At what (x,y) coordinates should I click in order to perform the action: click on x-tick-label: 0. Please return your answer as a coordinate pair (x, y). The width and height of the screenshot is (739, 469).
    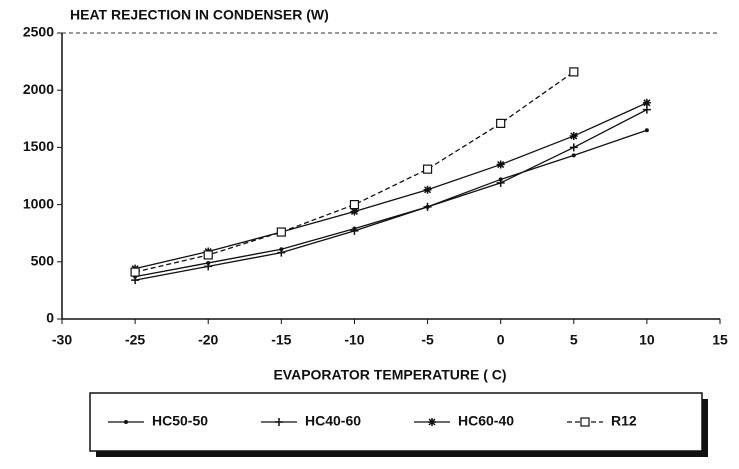
    Looking at the image, I should click on (501, 340).